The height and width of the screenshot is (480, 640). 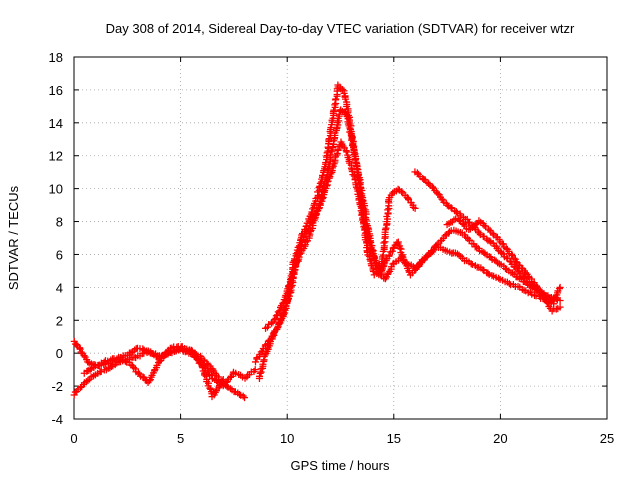 I want to click on x-tick-label: 15, so click(x=394, y=438).